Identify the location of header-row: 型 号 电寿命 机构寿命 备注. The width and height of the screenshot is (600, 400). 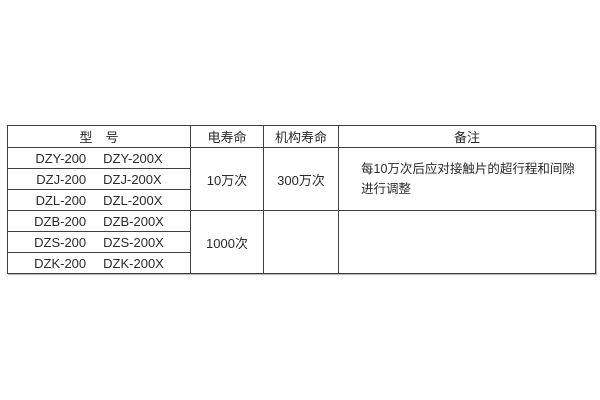
(301, 136).